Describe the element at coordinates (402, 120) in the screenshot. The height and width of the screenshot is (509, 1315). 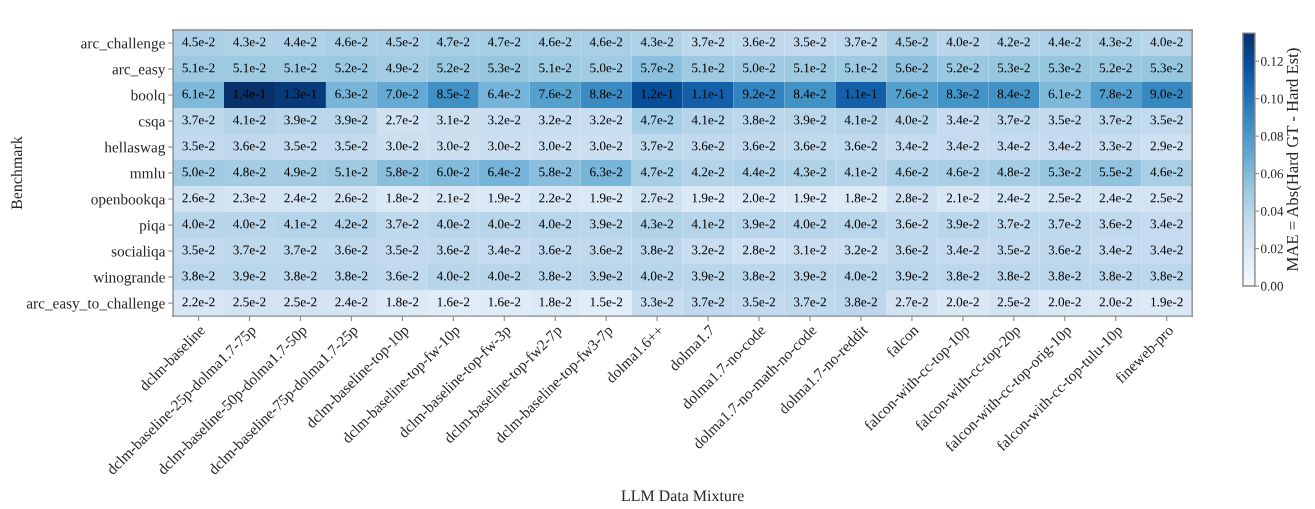
I see `data-label: 2.7e-2` at that location.